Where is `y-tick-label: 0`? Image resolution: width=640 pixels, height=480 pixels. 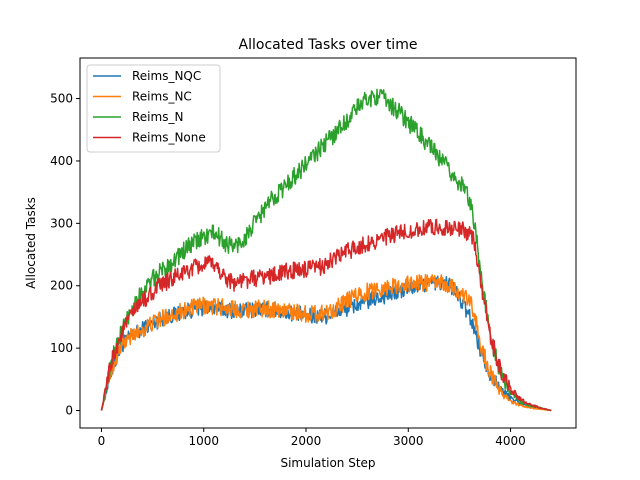
y-tick-label: 0 is located at coordinates (69, 411).